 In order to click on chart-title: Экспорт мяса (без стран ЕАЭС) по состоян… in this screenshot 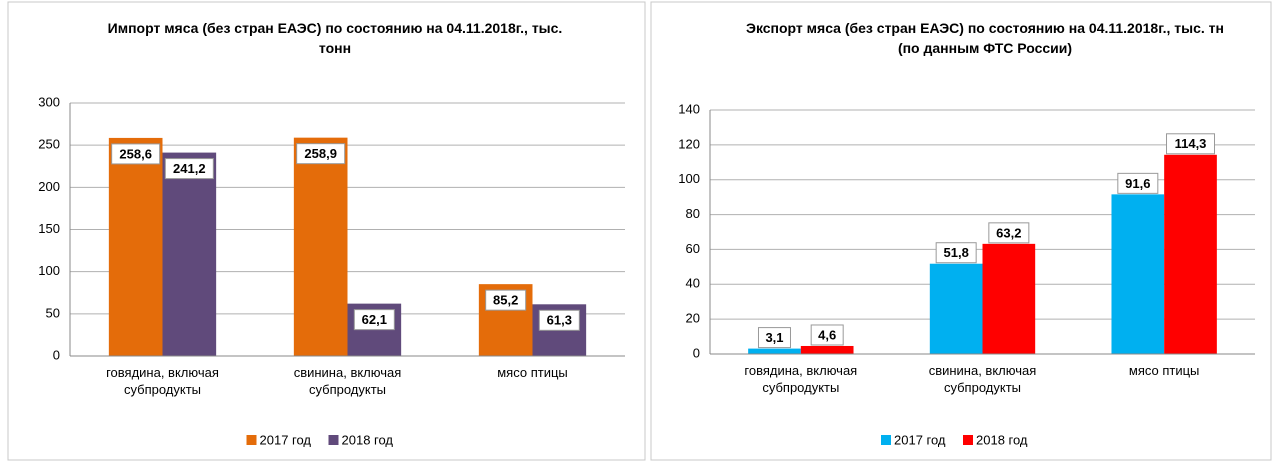, I will do `click(984, 38)`.